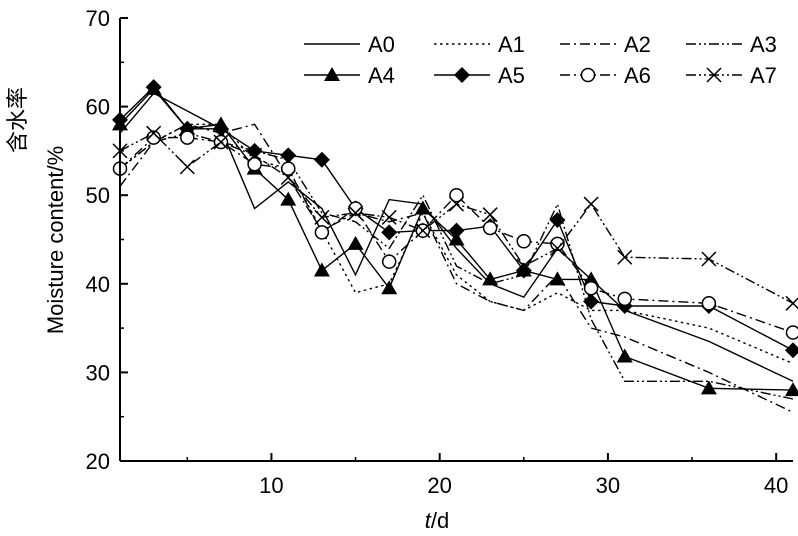  What do you see at coordinates (637, 44) in the screenshot?
I see `legend-label: A2` at bounding box center [637, 44].